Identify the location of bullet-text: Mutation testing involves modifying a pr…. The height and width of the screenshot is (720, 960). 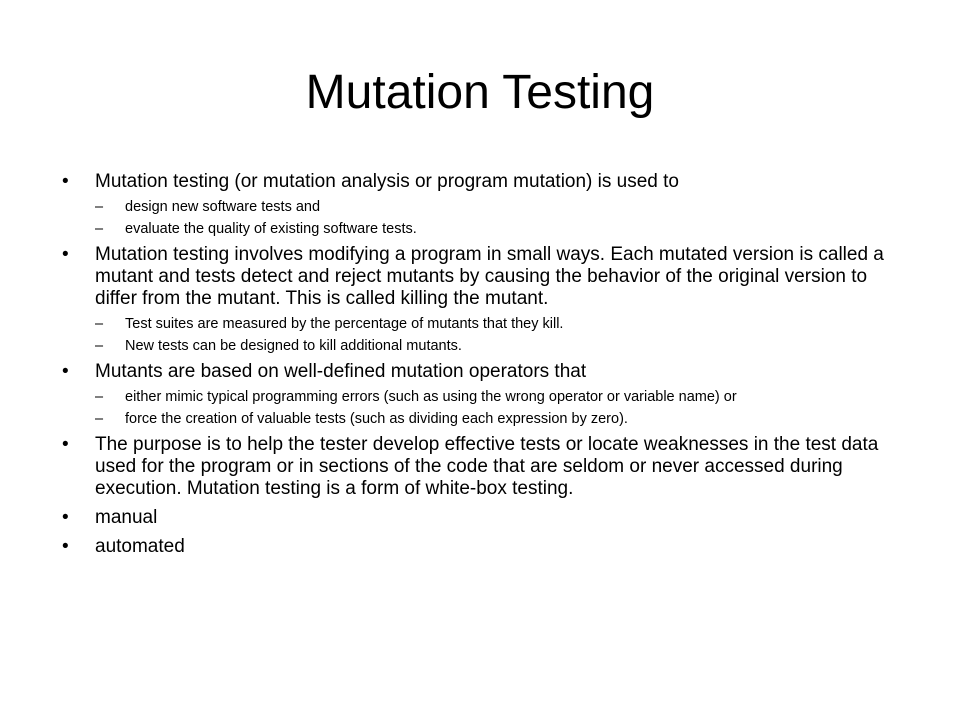
(489, 276).